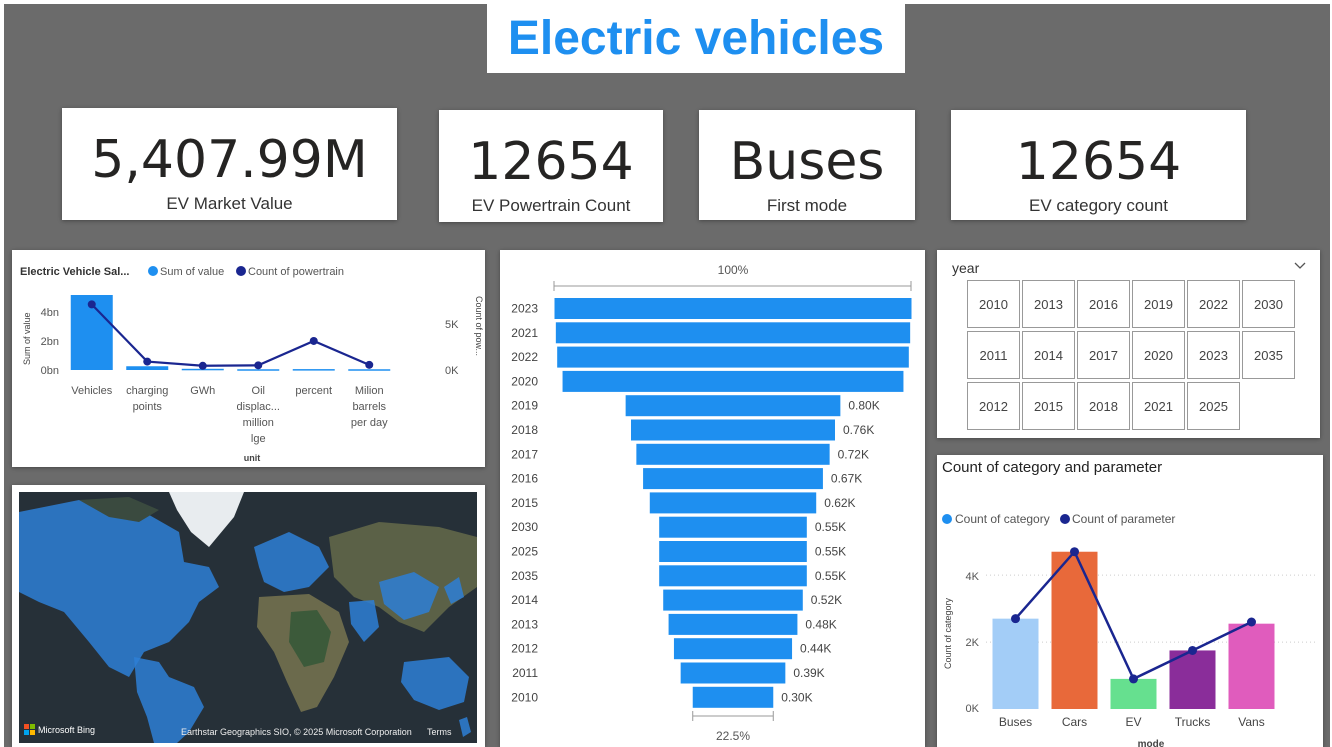 The height and width of the screenshot is (747, 1332). I want to click on europe-shape, so click(291, 562).